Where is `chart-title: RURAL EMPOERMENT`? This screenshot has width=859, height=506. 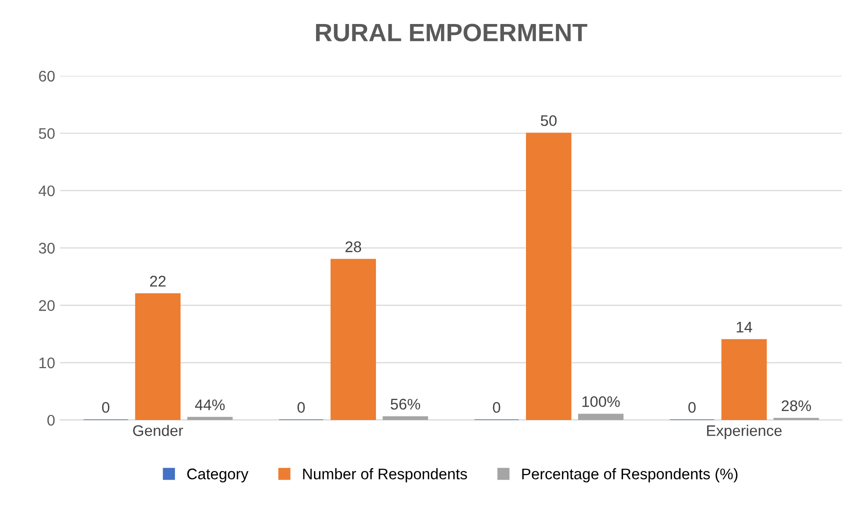 chart-title: RURAL EMPOERMENT is located at coordinates (452, 33).